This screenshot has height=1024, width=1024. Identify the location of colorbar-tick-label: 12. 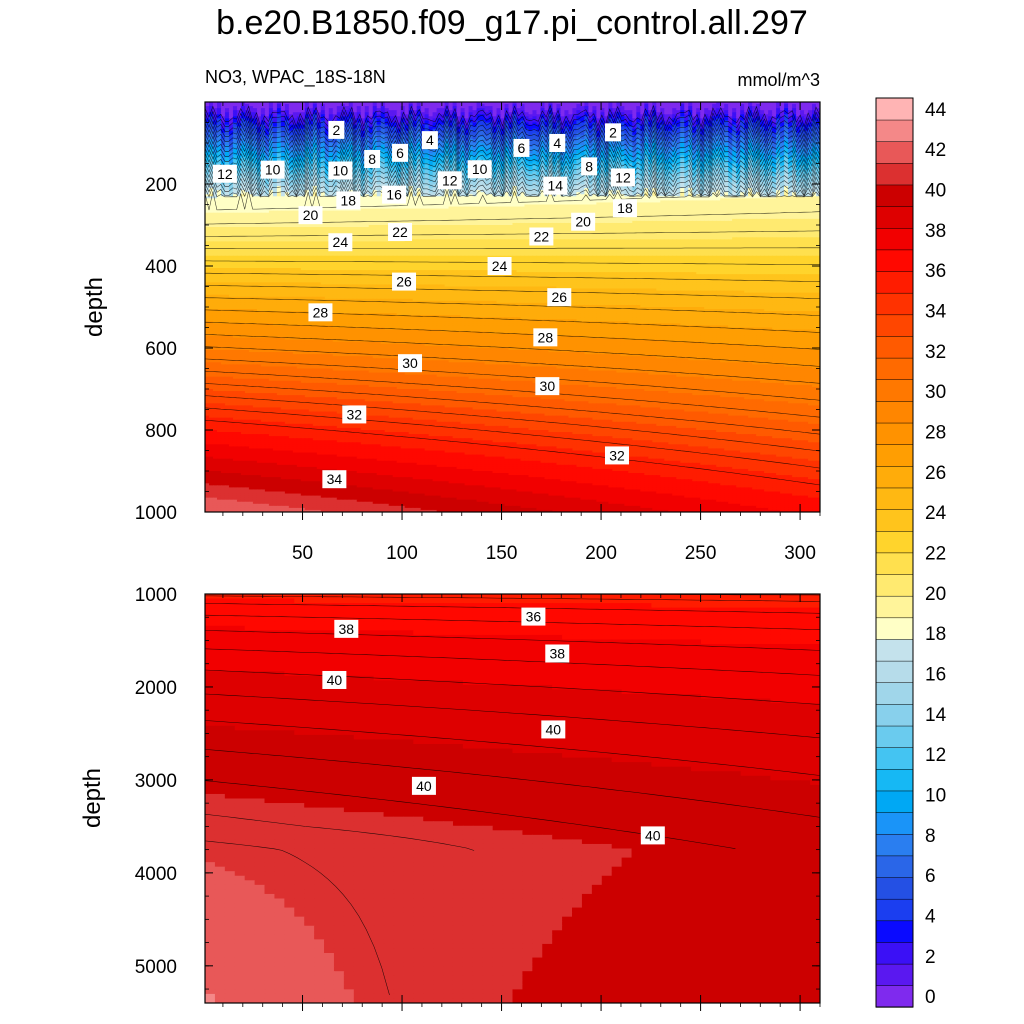
(935, 755).